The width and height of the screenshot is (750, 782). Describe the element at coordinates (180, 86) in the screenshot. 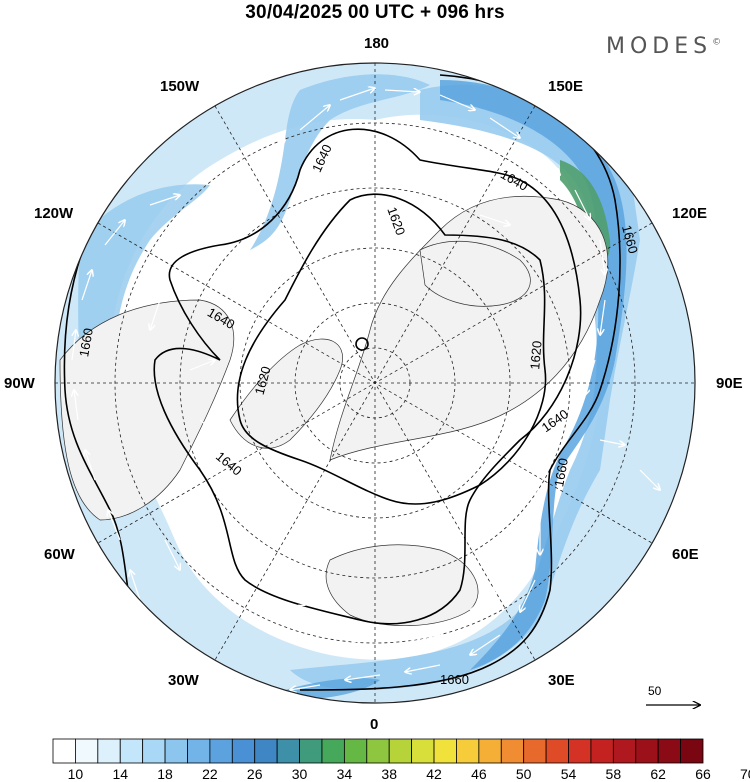

I see `lon-label-150w: 150W` at that location.